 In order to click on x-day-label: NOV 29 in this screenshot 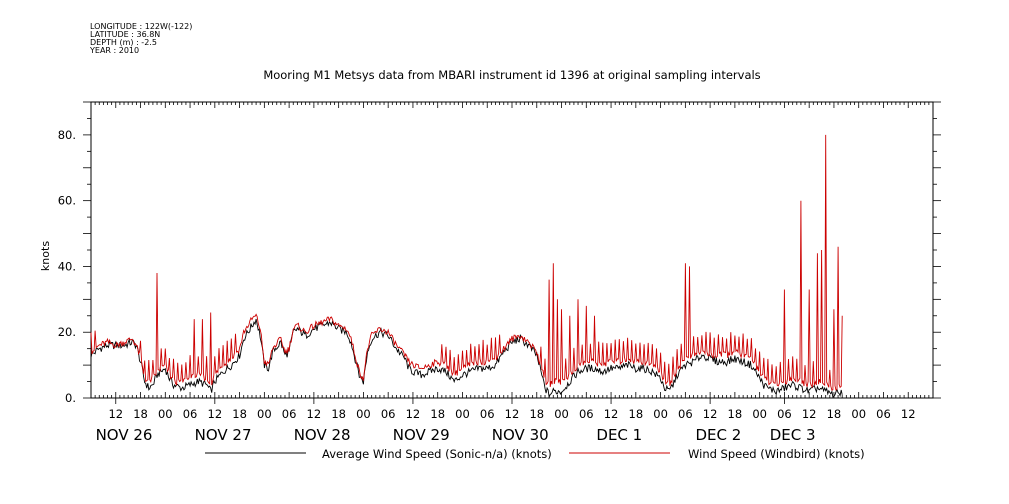, I will do `click(421, 435)`.